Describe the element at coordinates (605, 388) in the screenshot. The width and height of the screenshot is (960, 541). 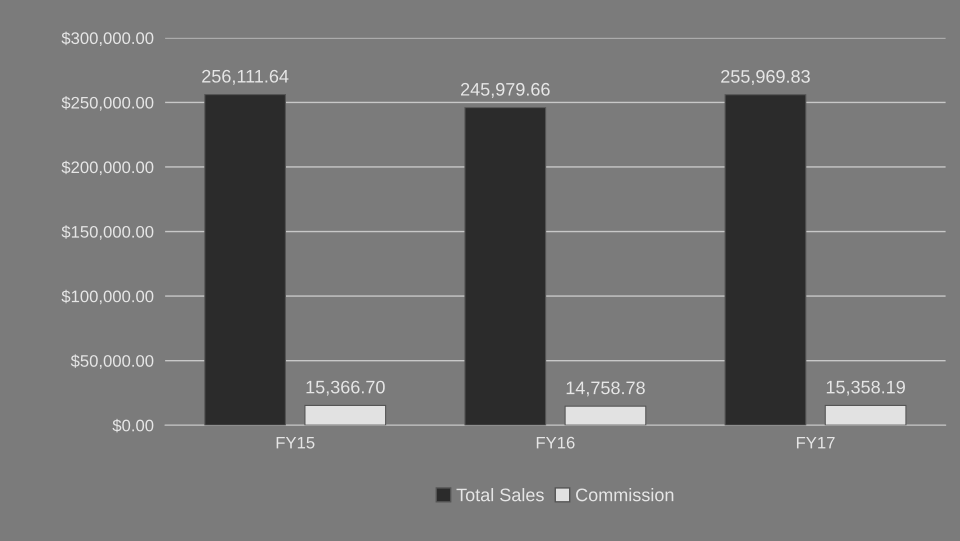
I see `data-label: 14,758.78` at that location.